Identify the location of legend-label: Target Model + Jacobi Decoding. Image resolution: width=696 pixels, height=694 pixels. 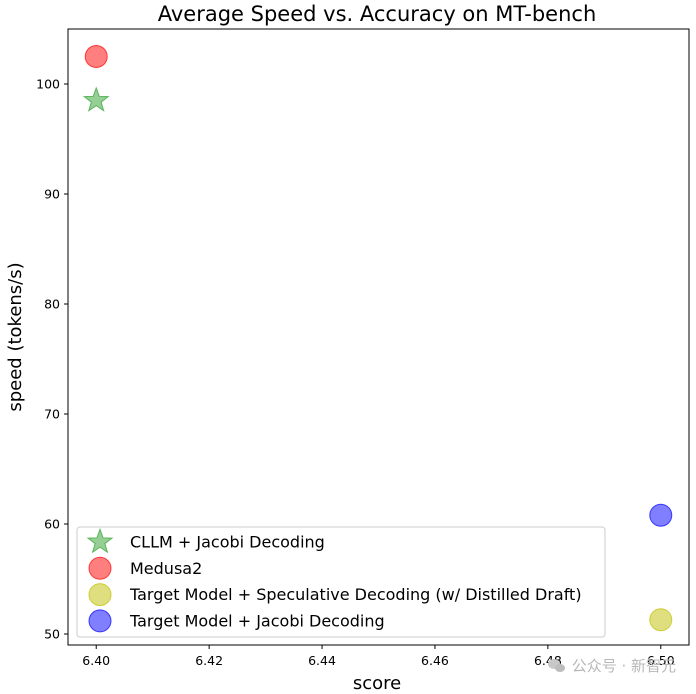
(257, 620).